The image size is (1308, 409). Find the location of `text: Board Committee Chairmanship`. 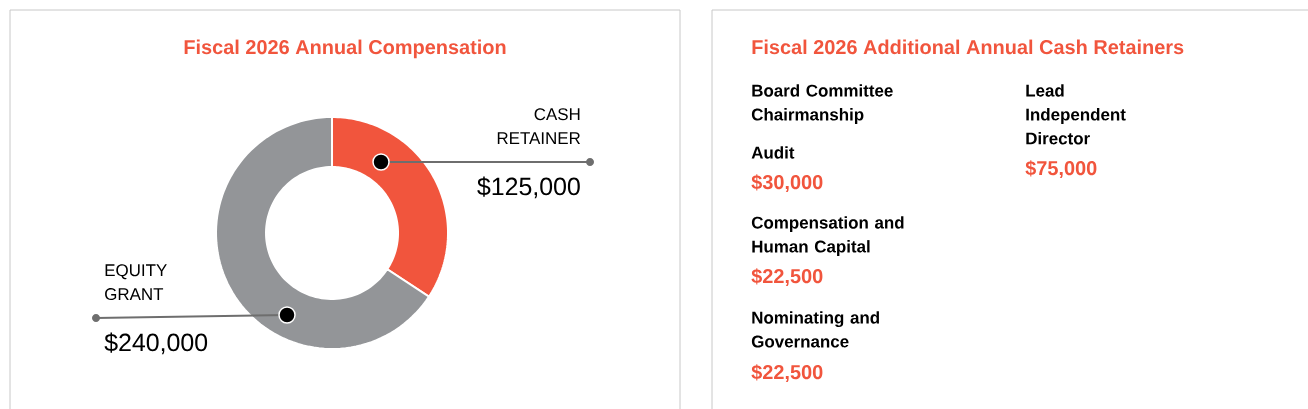

text: Board Committee Chairmanship is located at coordinates (822, 104).